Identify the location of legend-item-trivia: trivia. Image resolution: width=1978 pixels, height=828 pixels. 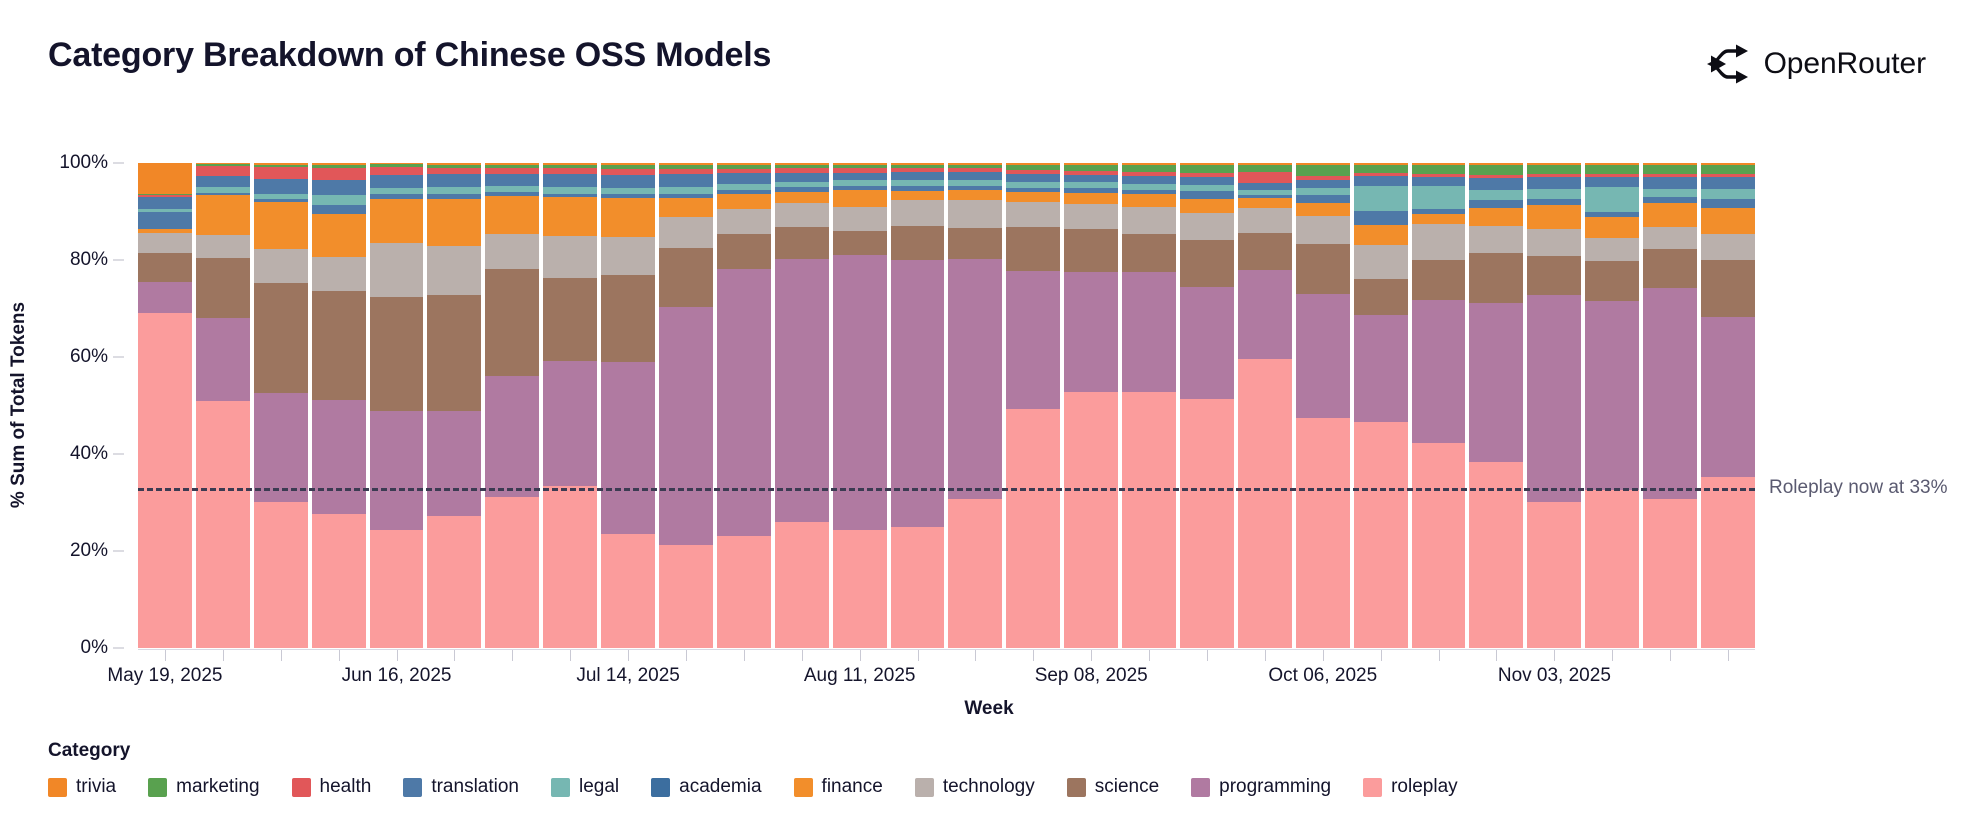
(82, 787).